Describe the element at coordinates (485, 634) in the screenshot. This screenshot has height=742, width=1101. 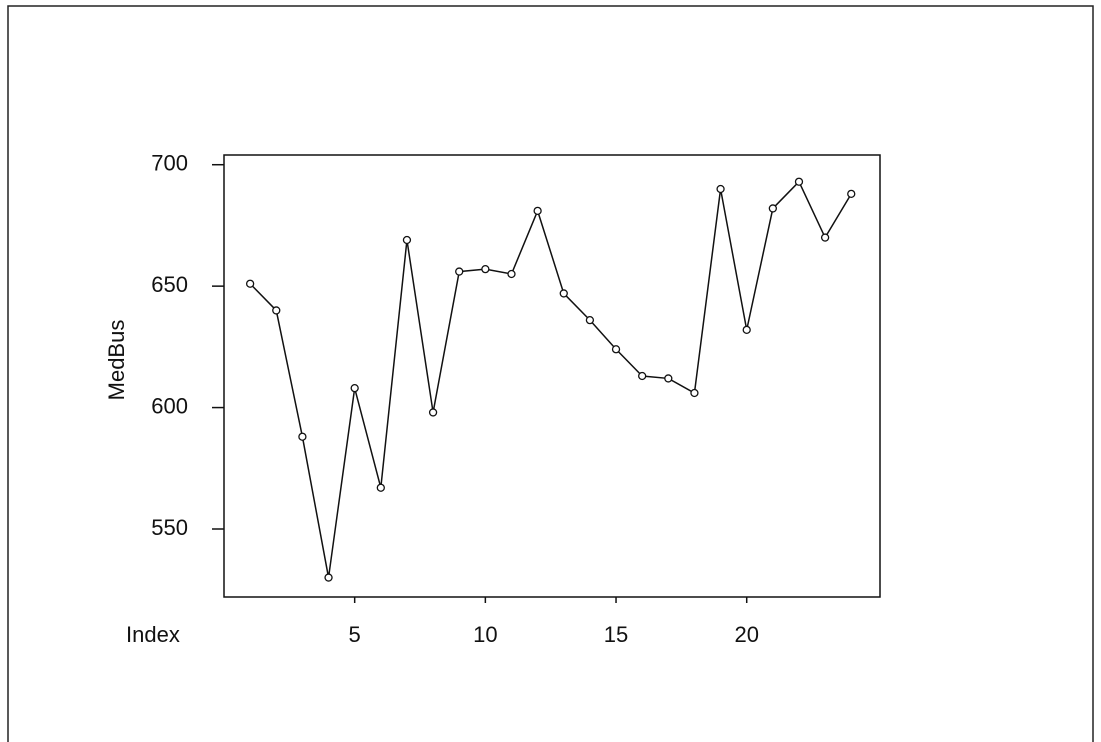
I see `x-tick-label: 10` at that location.